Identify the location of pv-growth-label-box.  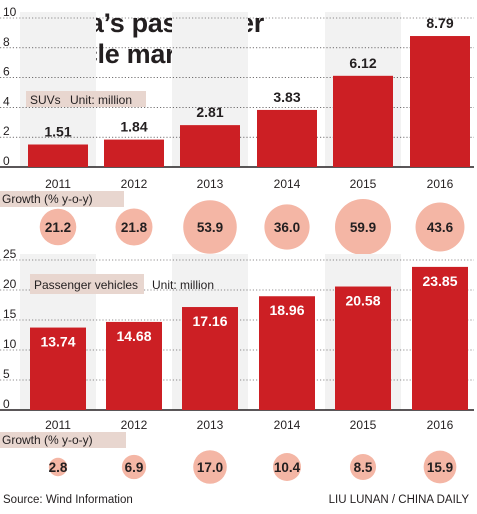
(63, 440).